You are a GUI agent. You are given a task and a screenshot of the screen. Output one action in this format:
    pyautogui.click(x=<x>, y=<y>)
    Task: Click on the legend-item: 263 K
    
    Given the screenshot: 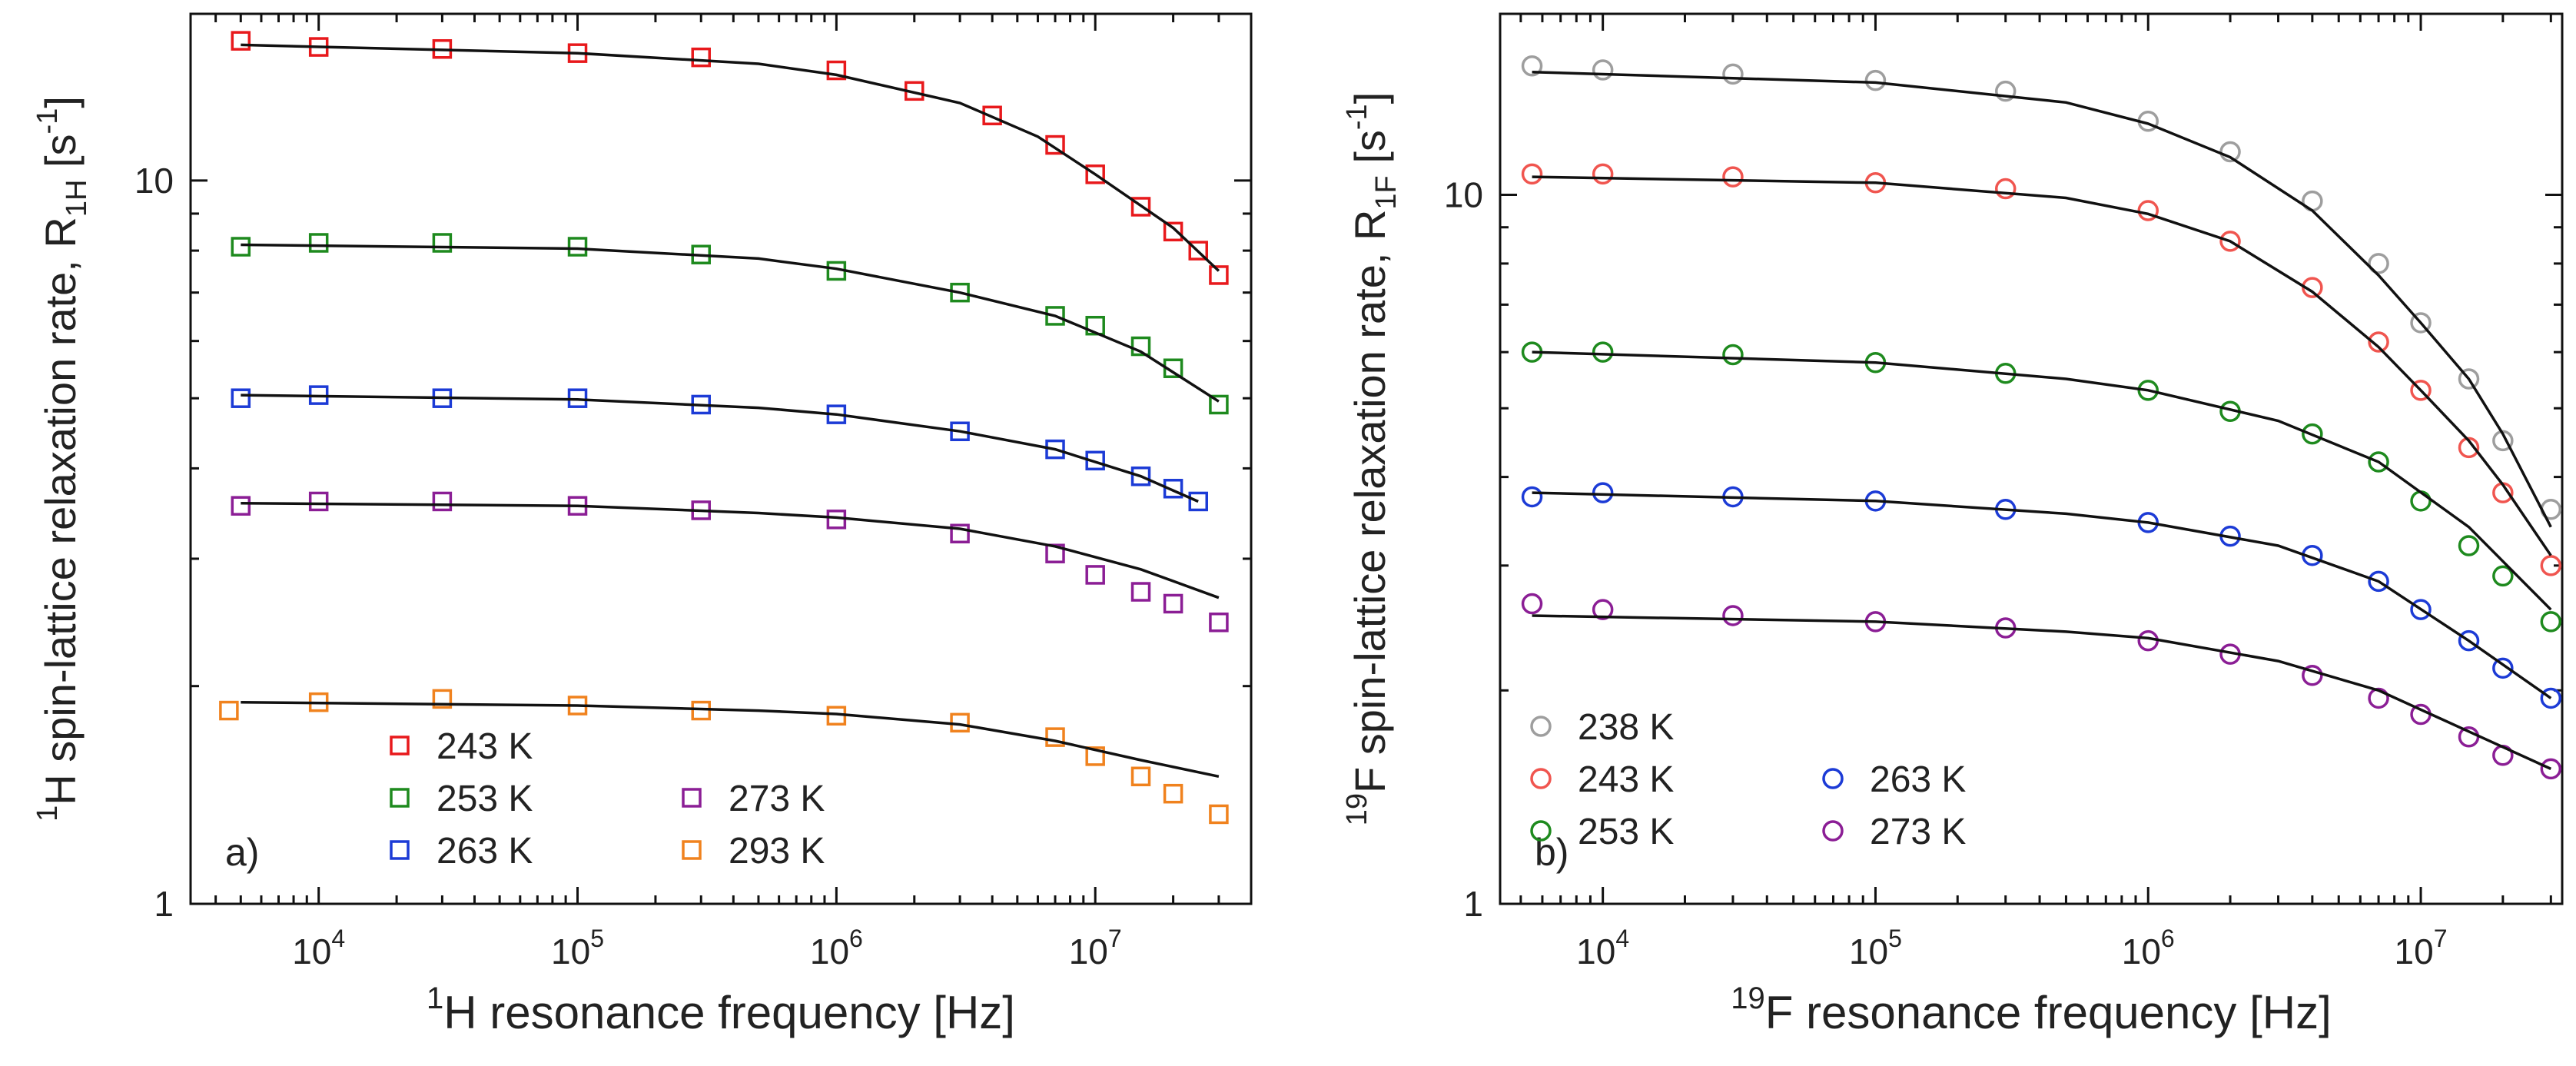 What is the action you would take?
    pyautogui.click(x=461, y=851)
    